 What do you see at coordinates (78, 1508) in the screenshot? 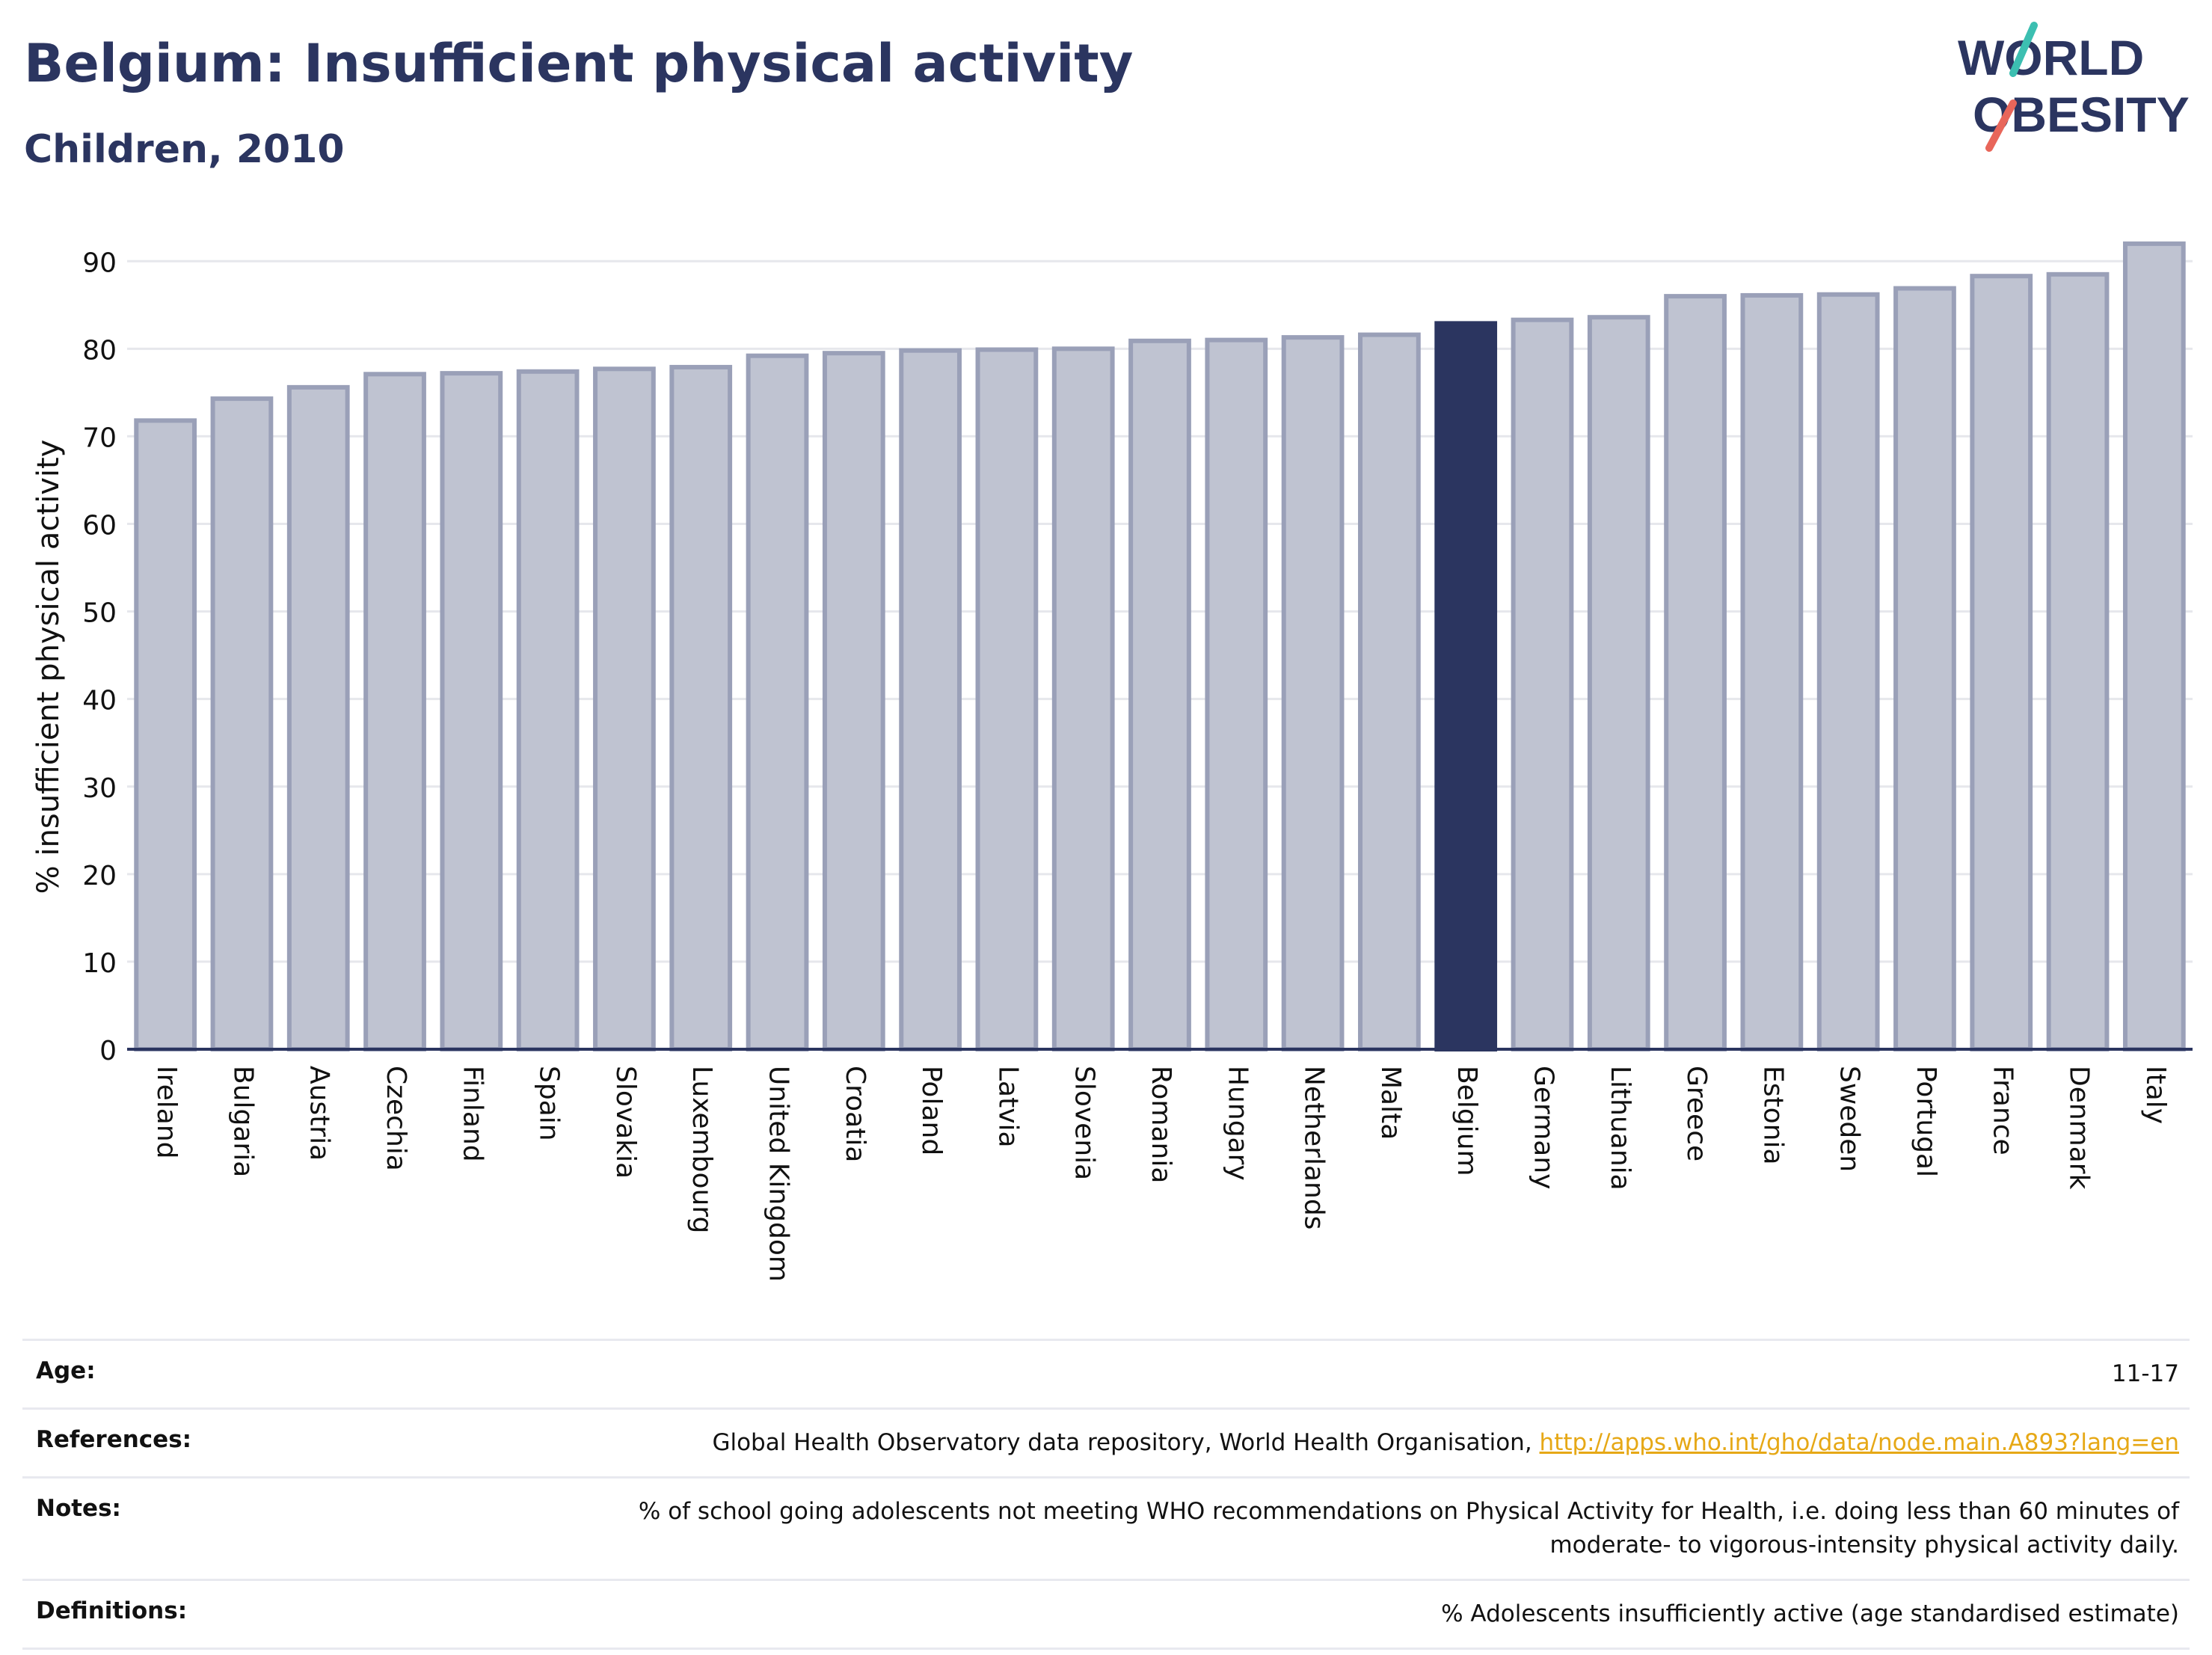
I see `notes-label: Notes:` at bounding box center [78, 1508].